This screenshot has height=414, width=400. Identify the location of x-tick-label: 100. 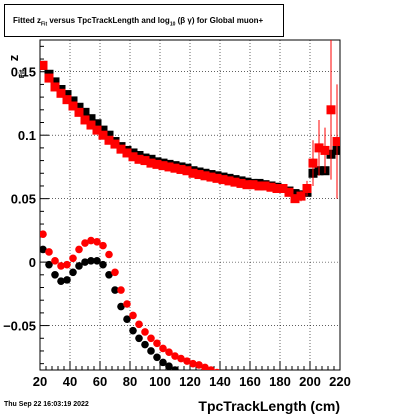
(160, 381).